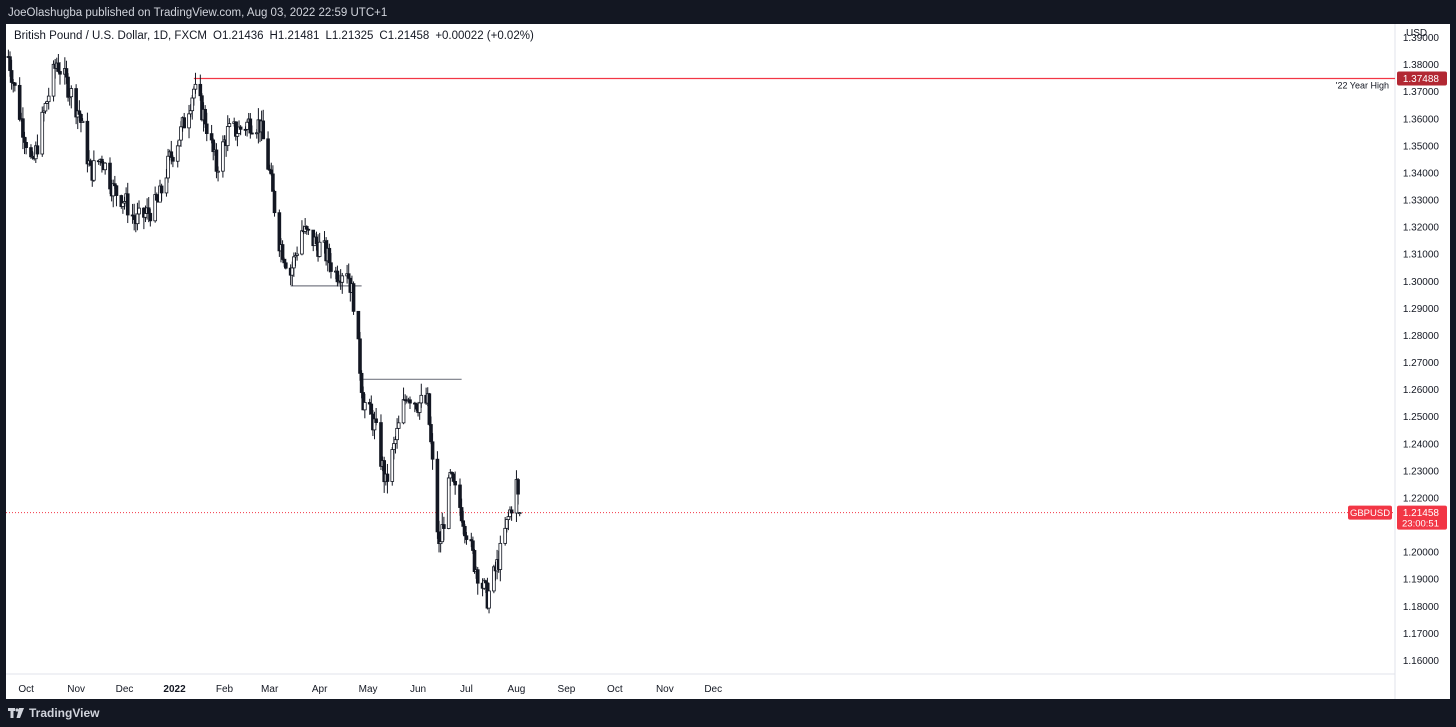  Describe the element at coordinates (64, 713) in the screenshot. I see `footer-brand: TradingView` at that location.